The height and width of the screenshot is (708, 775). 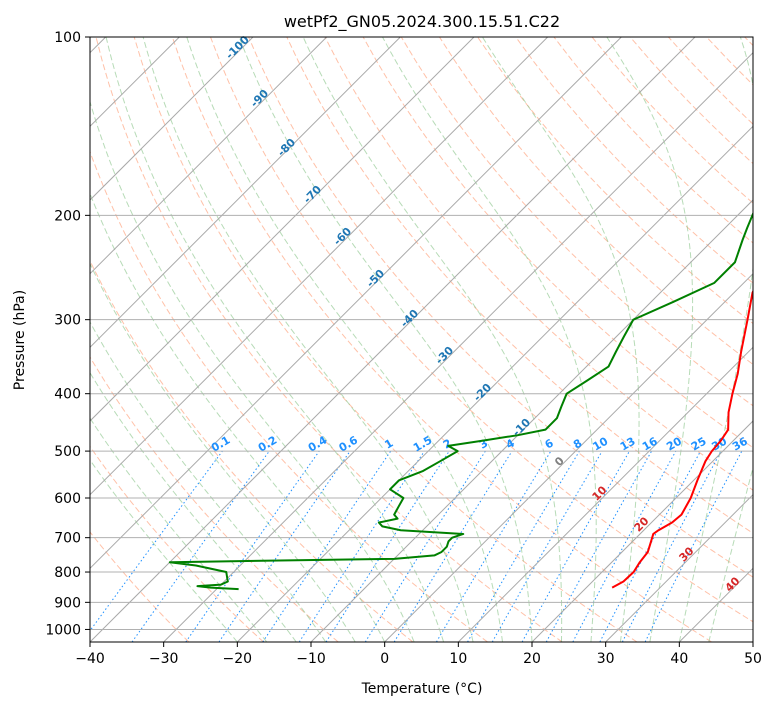 What do you see at coordinates (90, 659) in the screenshot?
I see `x-tick-label: −40` at bounding box center [90, 659].